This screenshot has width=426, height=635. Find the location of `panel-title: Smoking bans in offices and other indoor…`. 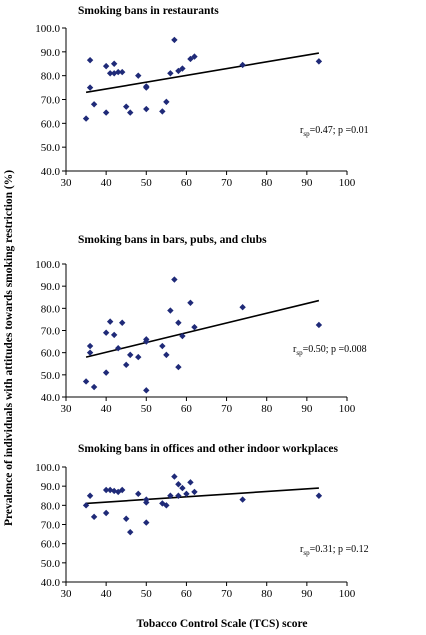

panel-title: Smoking bans in offices and other indoor… is located at coordinates (208, 449).